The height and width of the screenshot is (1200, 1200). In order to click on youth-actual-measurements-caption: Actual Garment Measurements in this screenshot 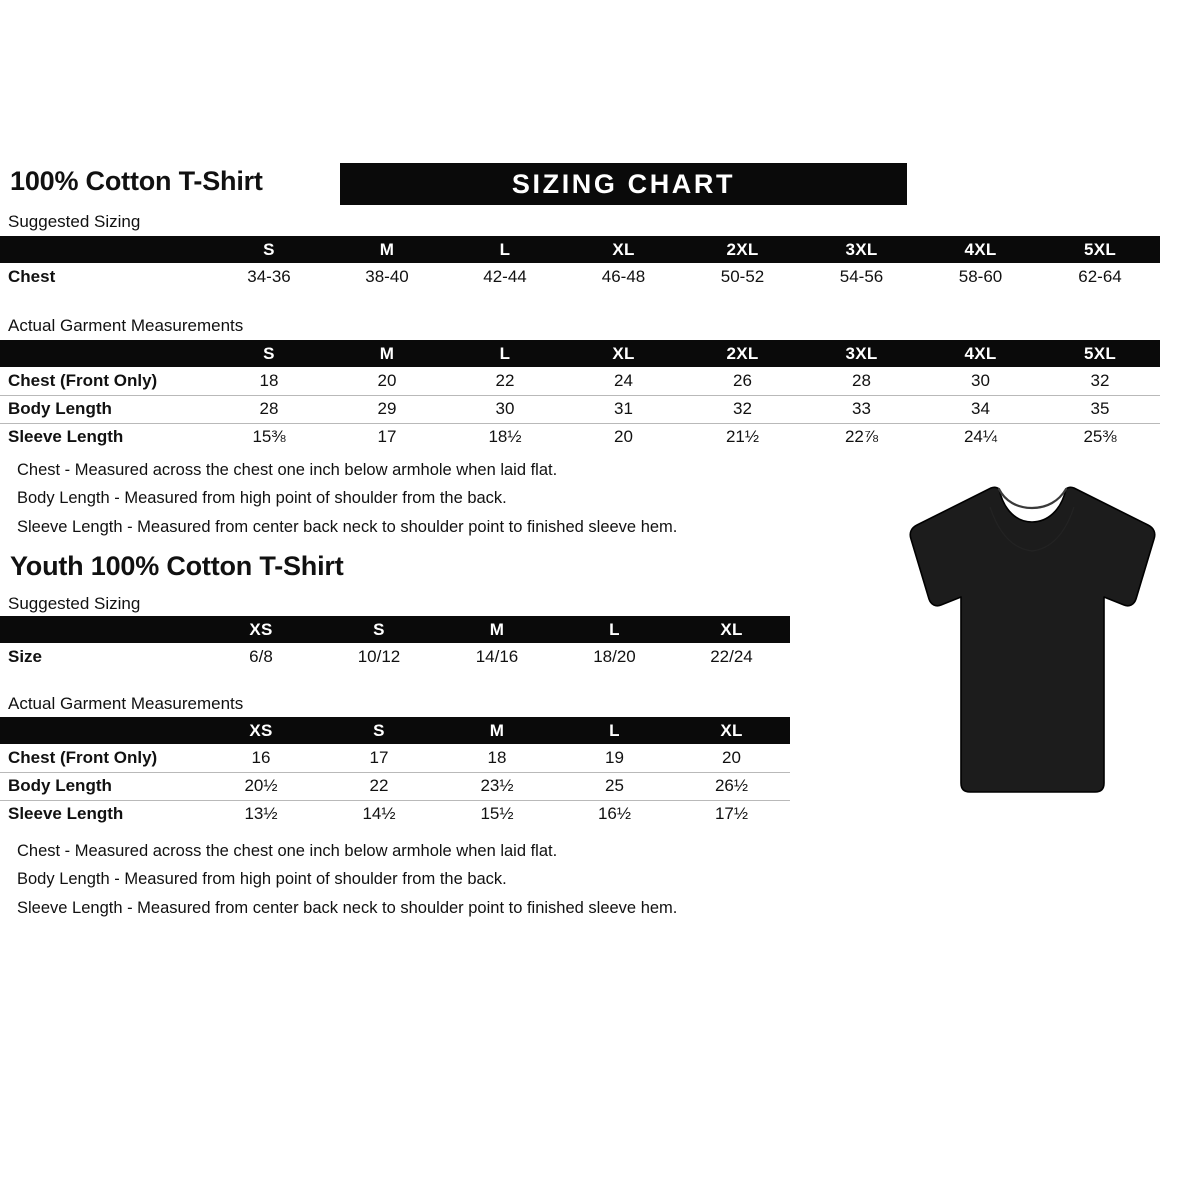, I will do `click(126, 703)`.